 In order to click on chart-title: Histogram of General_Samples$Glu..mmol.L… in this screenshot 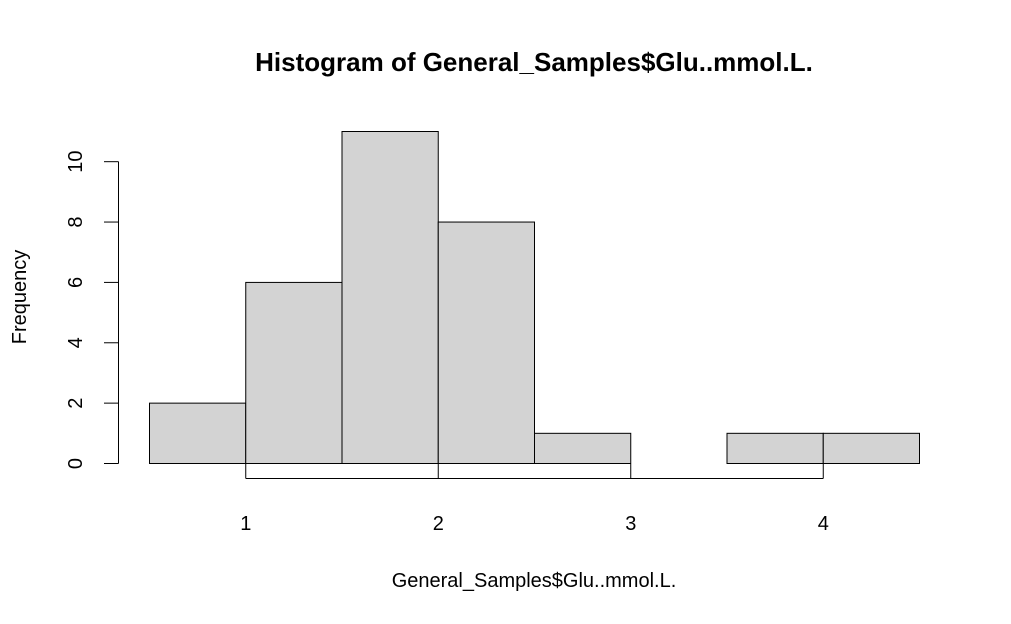, I will do `click(534, 62)`.